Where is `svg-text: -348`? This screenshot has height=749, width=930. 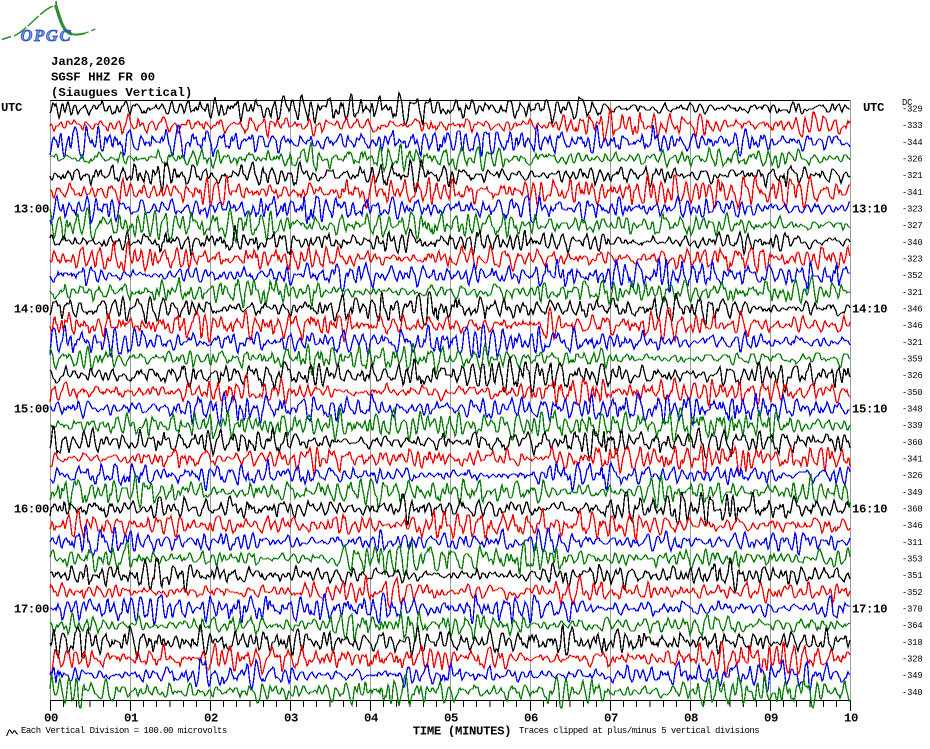
svg-text: -348 is located at coordinates (912, 410).